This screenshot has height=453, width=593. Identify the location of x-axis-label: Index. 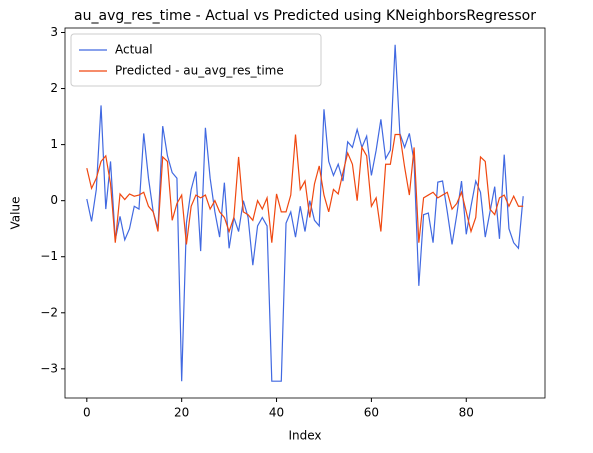
(304, 436).